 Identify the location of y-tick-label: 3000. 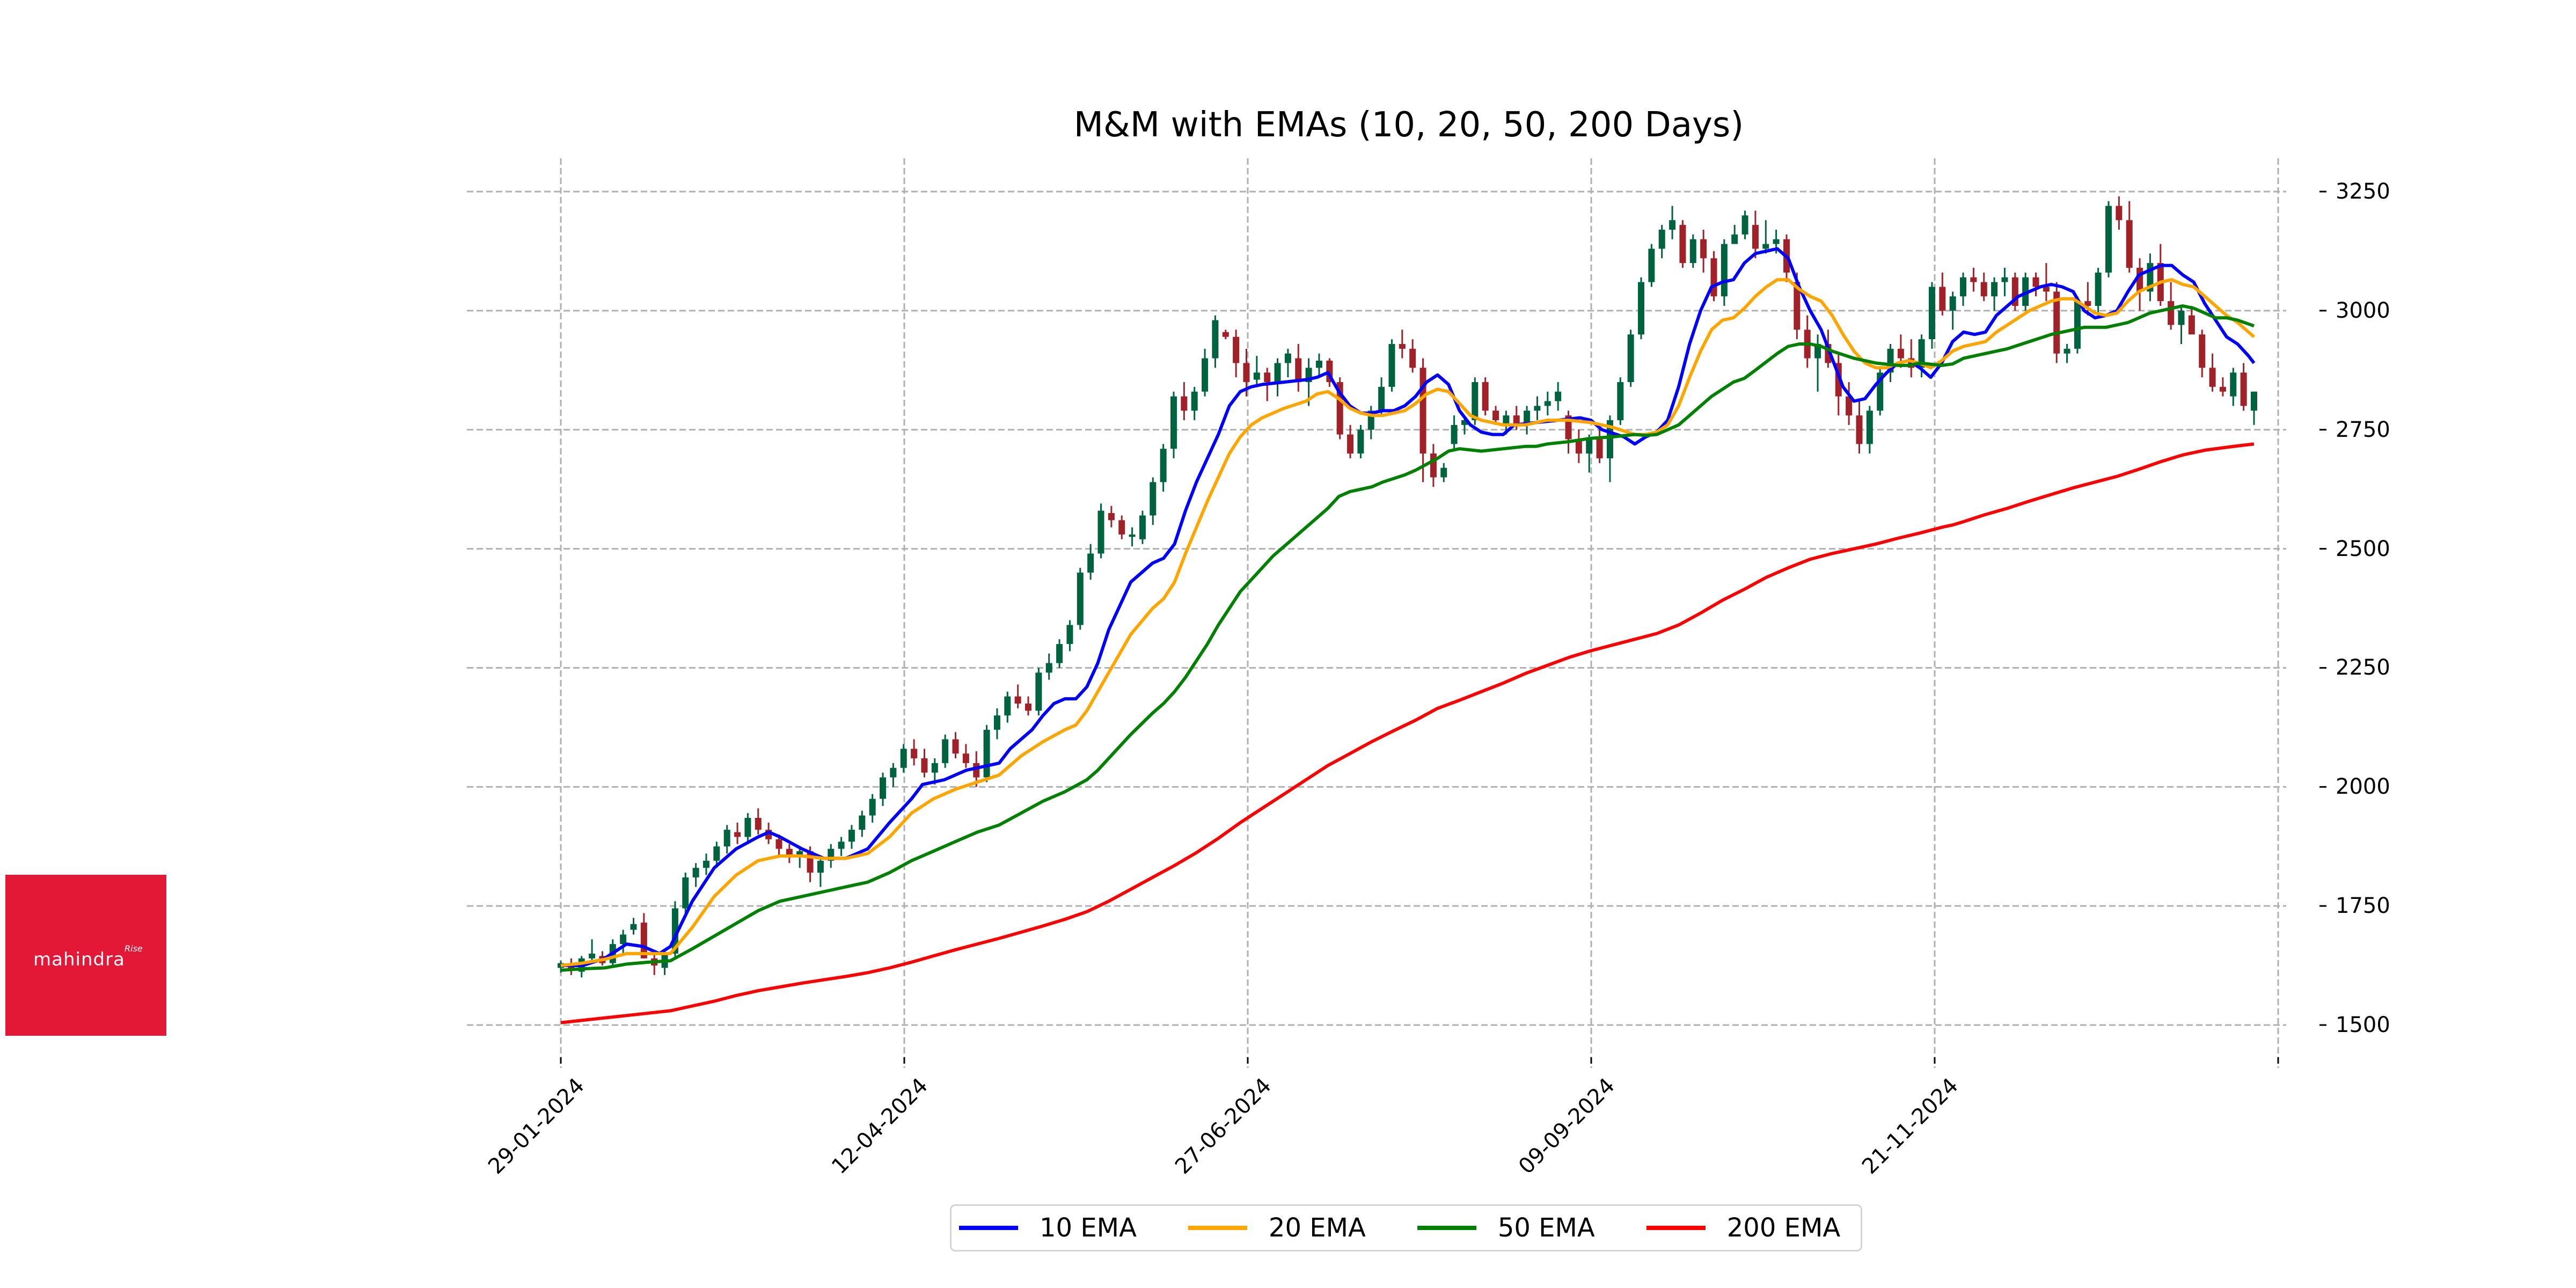
(2363, 310).